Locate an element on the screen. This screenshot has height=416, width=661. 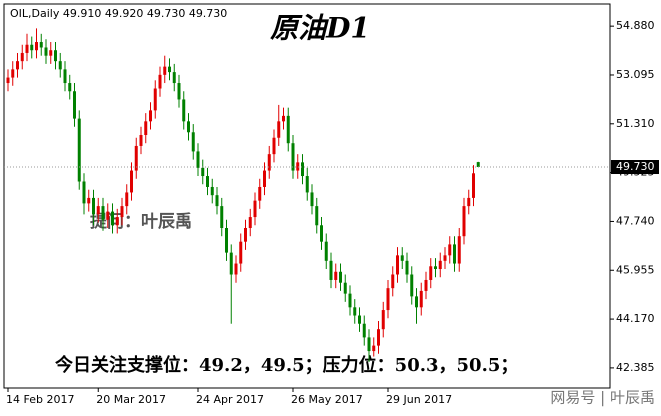
x-tick-label: 24 Apr 2017 is located at coordinates (230, 399).